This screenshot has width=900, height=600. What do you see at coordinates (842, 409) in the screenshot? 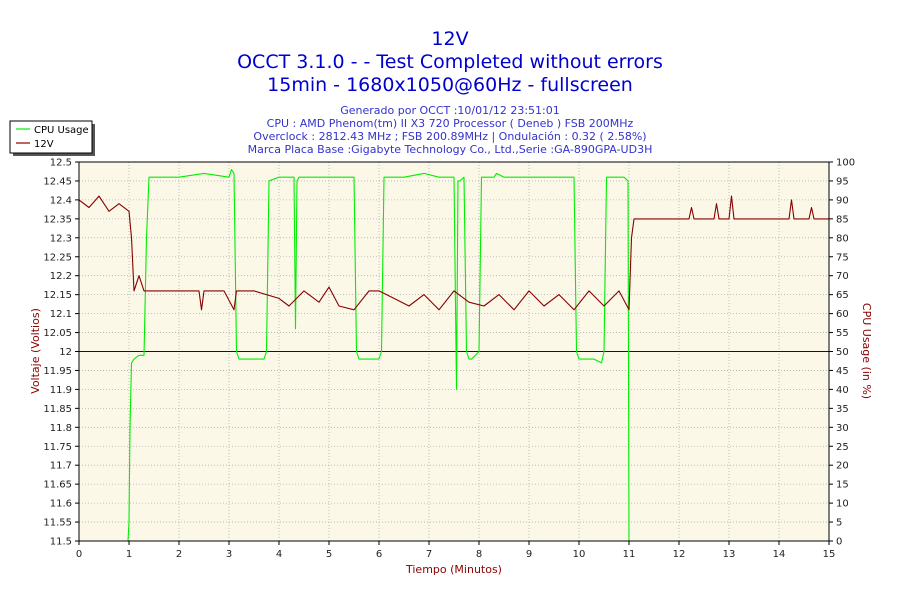
I see `y2-tick-label: 35` at bounding box center [842, 409].